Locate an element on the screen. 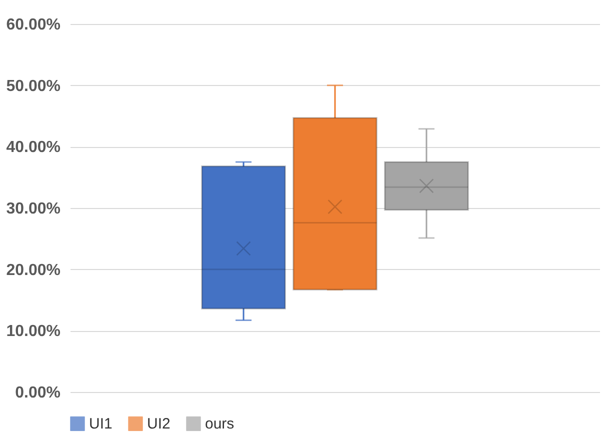 This screenshot has width=615, height=443. y-tick-label: 60.00% is located at coordinates (33, 25).